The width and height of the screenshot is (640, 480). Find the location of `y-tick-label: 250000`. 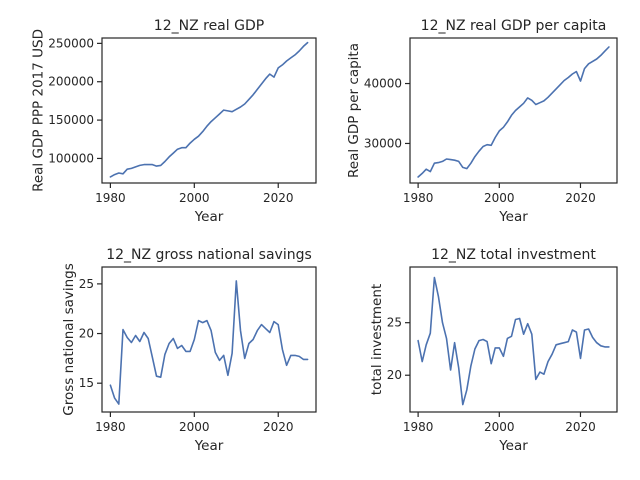

y-tick-label: 250000 is located at coordinates (71, 43).